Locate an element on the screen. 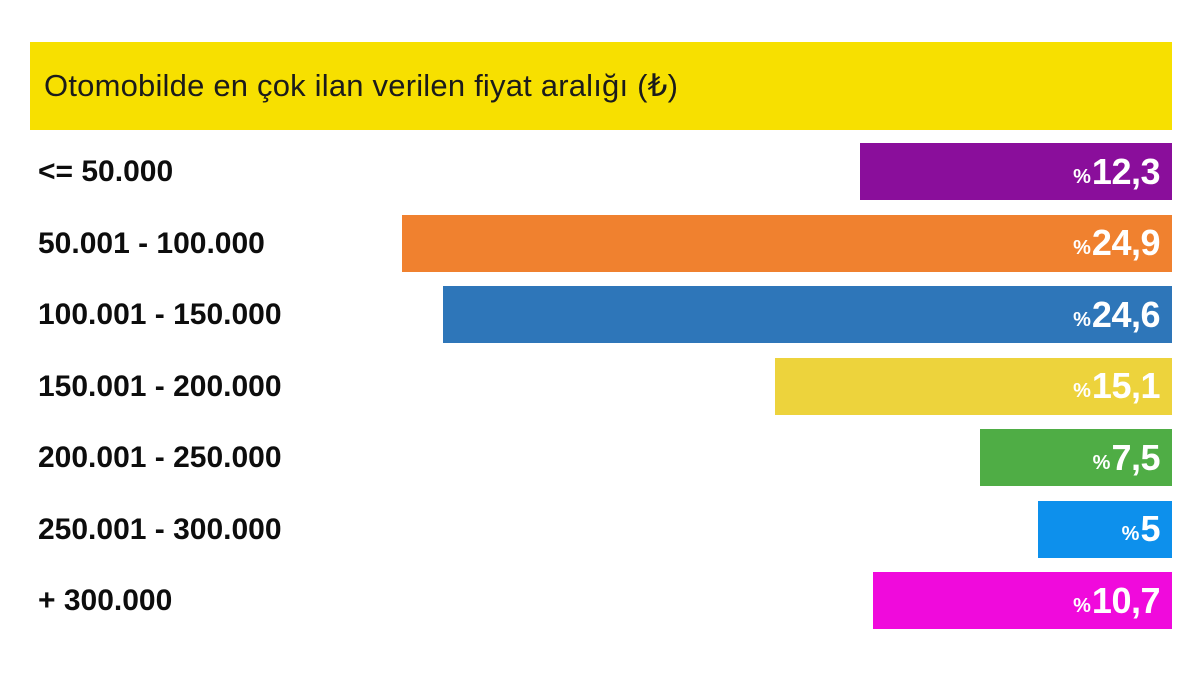 This screenshot has height=675, width=1200. bar-value: 5 is located at coordinates (1150, 528).